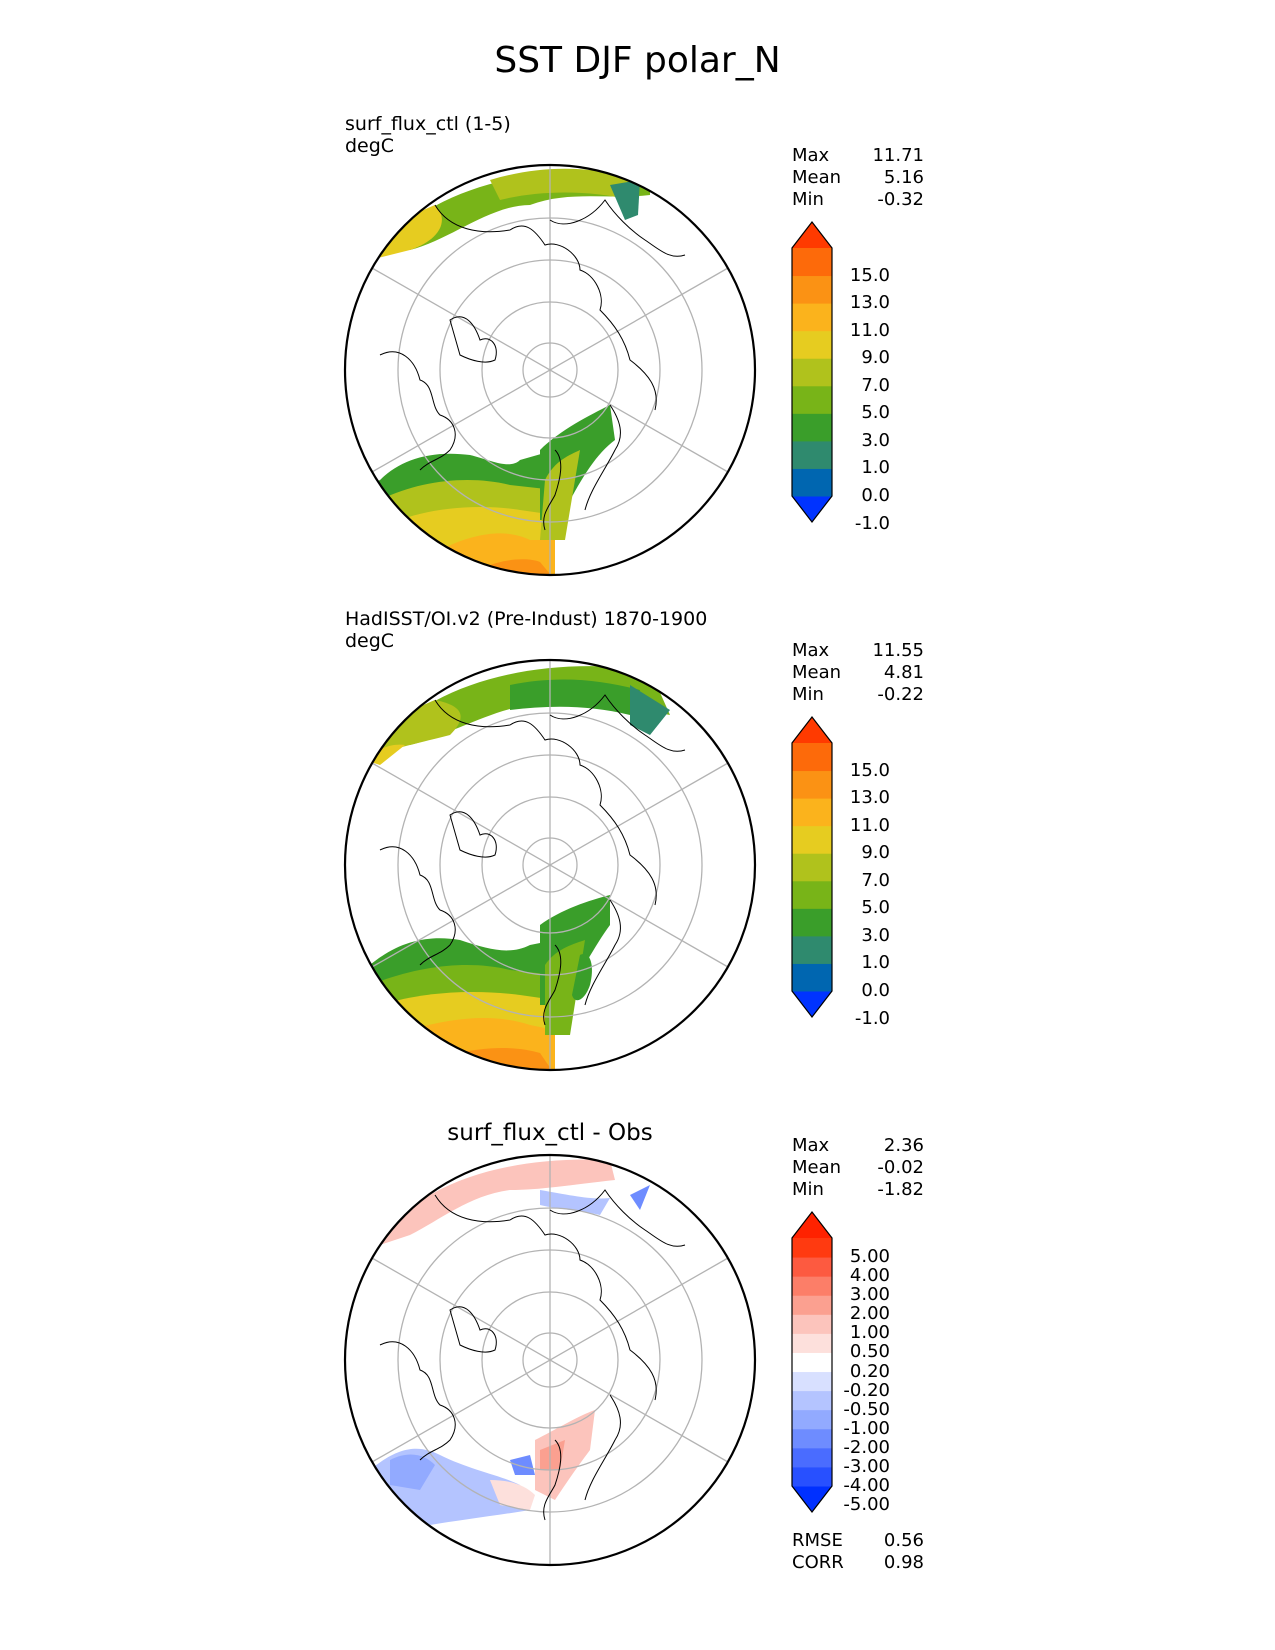 This screenshot has height=1650, width=1275. What do you see at coordinates (866, 1485) in the screenshot?
I see `colorbar-tick-label: -4.00` at bounding box center [866, 1485].